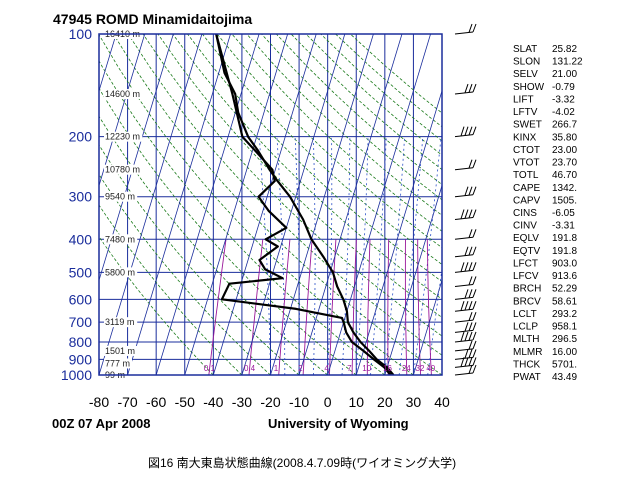  Describe the element at coordinates (320, 307) in the screenshot. I see `mixing-ratio-lines` at that location.